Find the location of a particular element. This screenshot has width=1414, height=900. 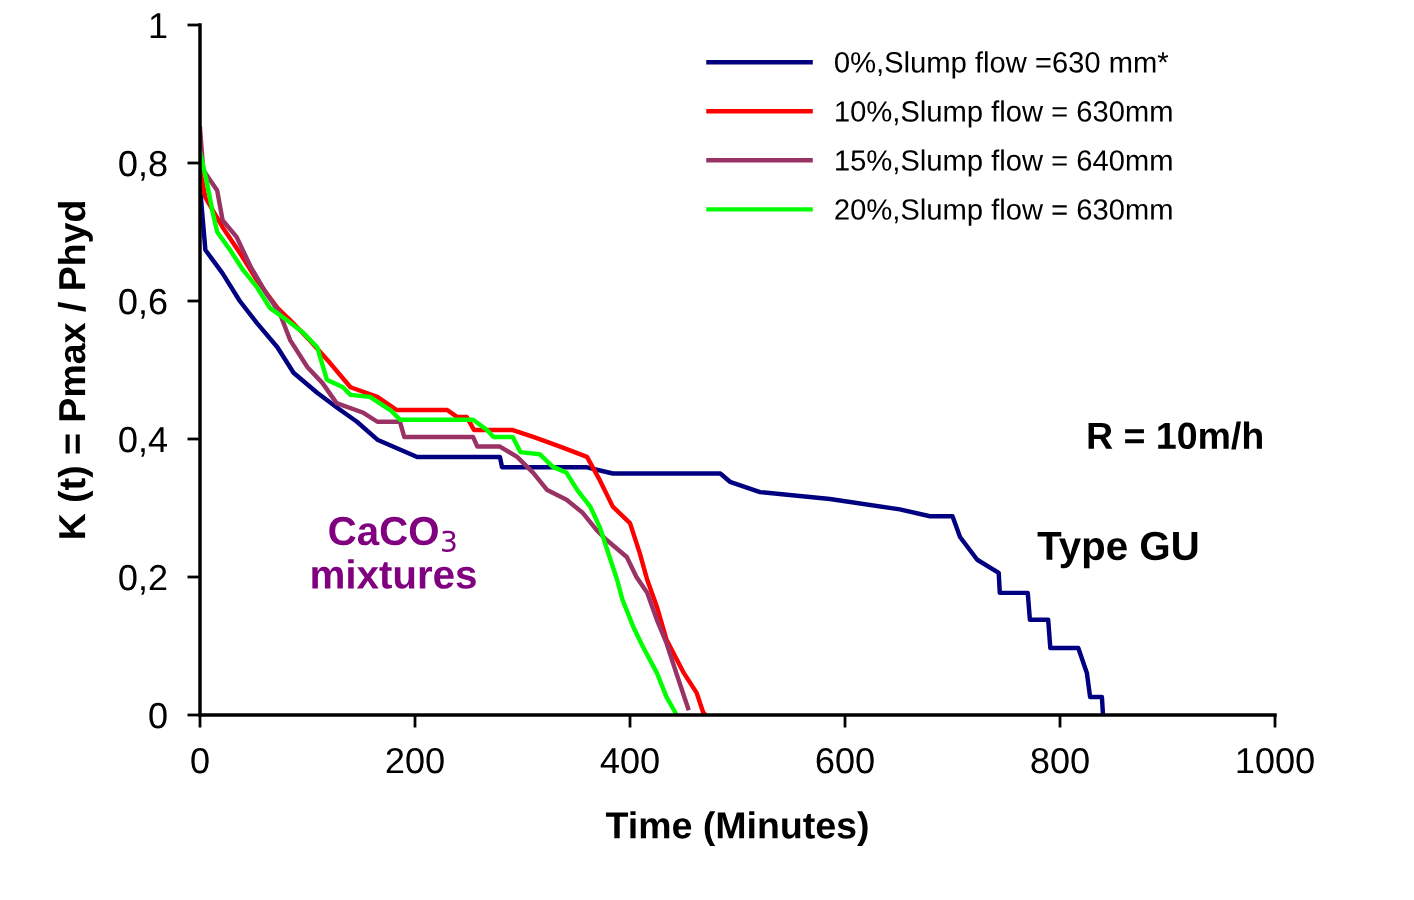

legend-label: 0%,Slump flow =630 mm* is located at coordinates (1002, 65).